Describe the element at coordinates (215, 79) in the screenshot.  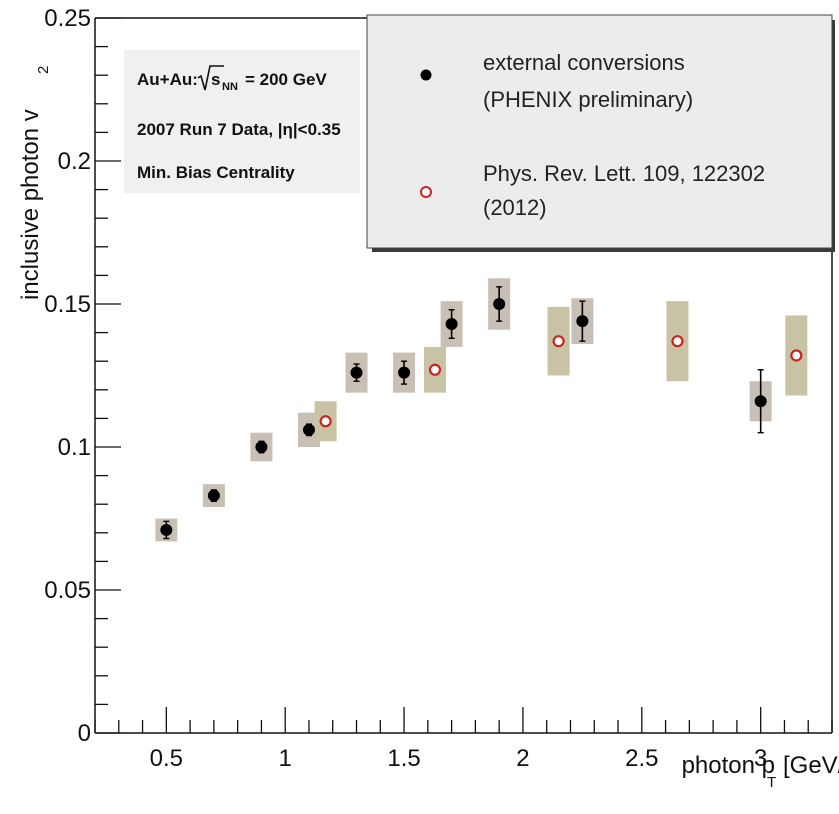
I see `info-sqrt-s: s` at that location.